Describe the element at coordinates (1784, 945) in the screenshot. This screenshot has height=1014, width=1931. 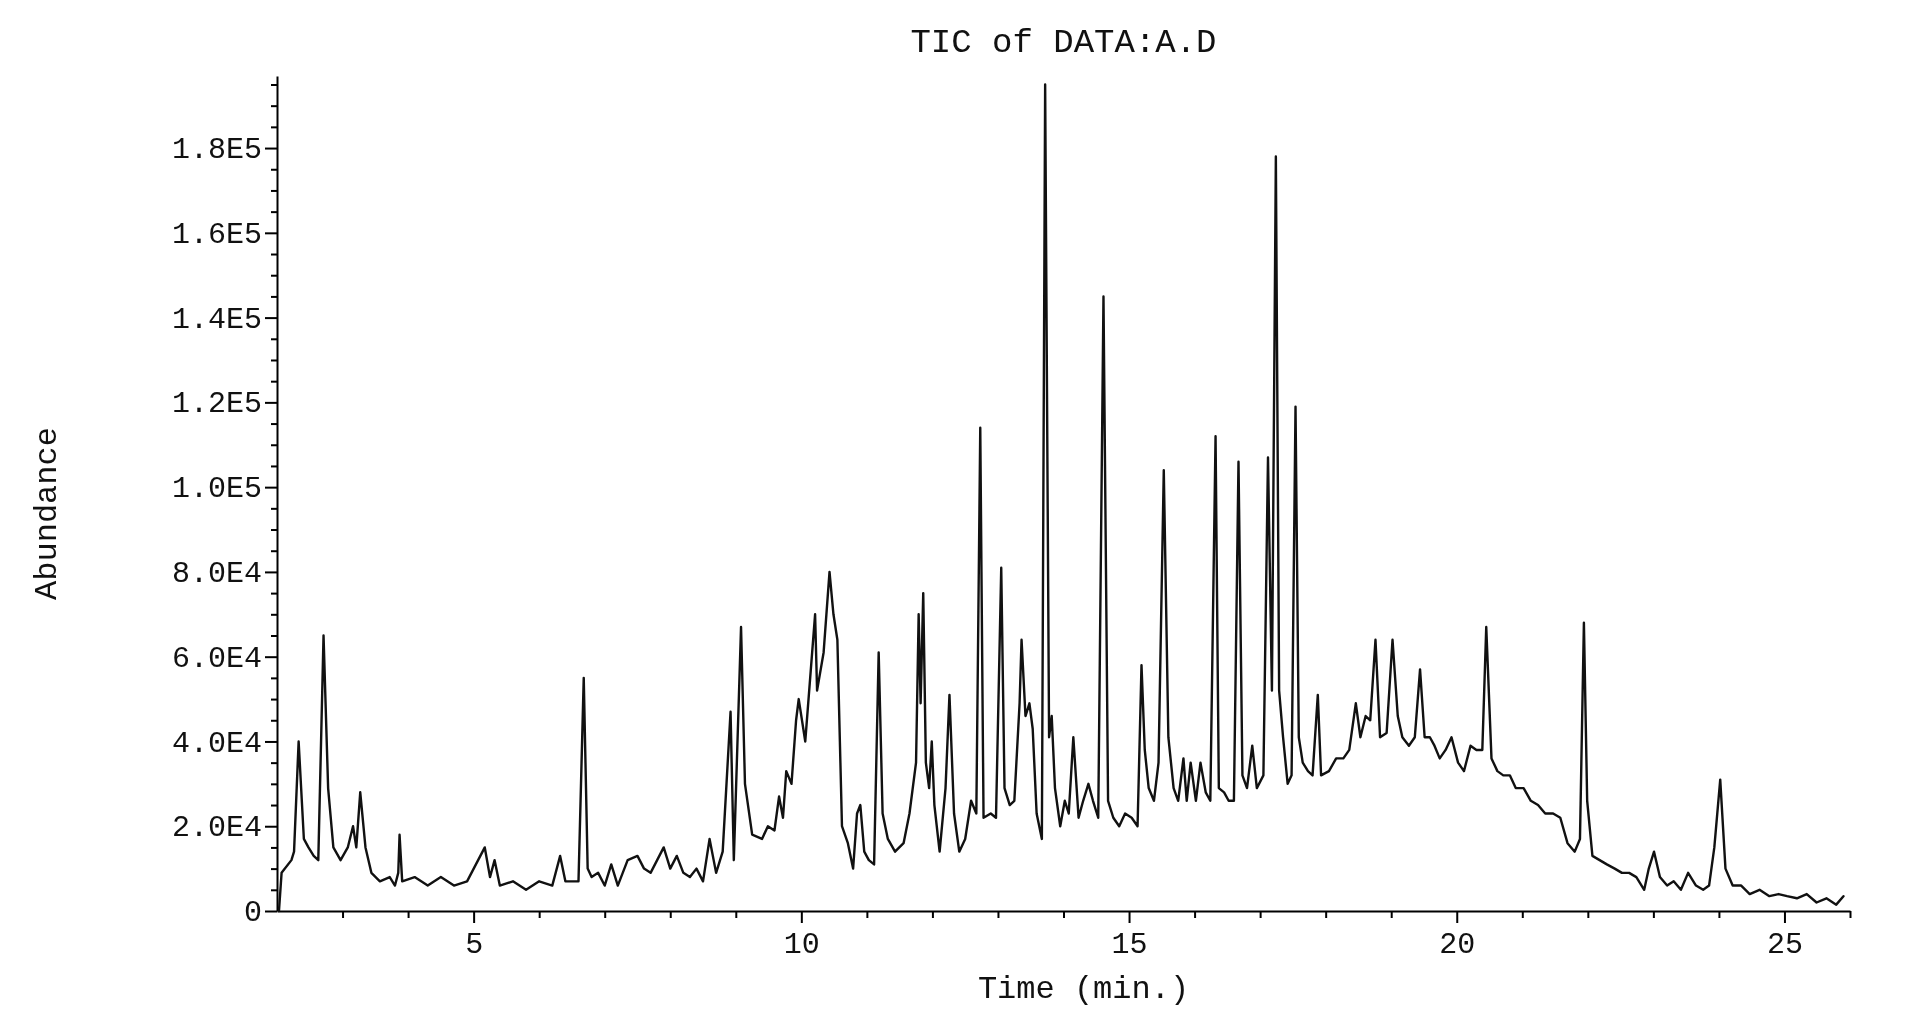
I see `x-tick-label: 25` at that location.